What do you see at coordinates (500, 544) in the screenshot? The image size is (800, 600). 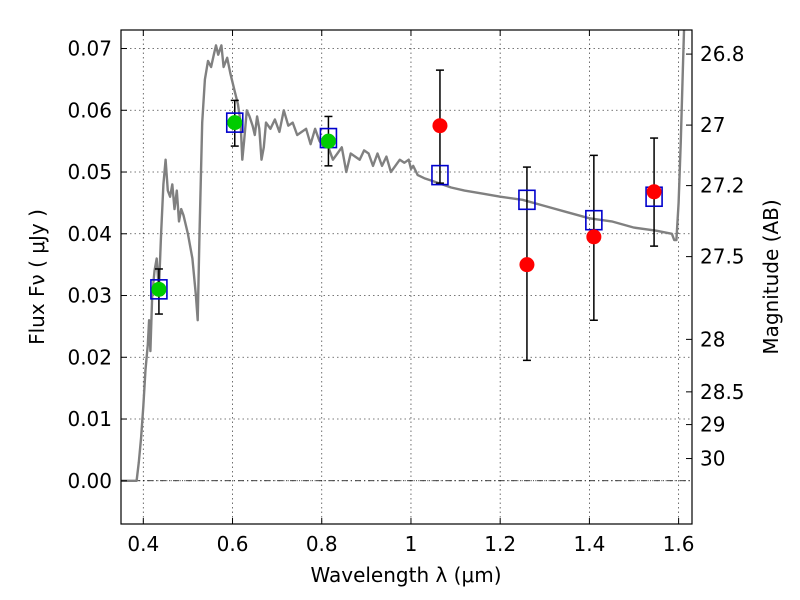 I see `x-tick-label: 1.2` at bounding box center [500, 544].